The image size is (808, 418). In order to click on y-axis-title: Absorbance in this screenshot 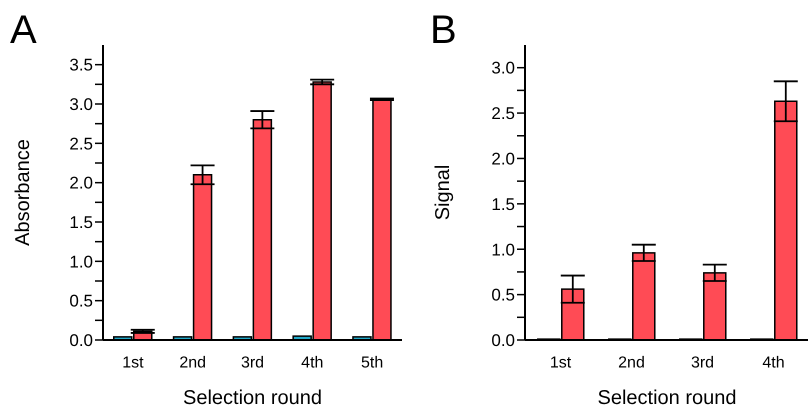, I will do `click(23, 192)`.